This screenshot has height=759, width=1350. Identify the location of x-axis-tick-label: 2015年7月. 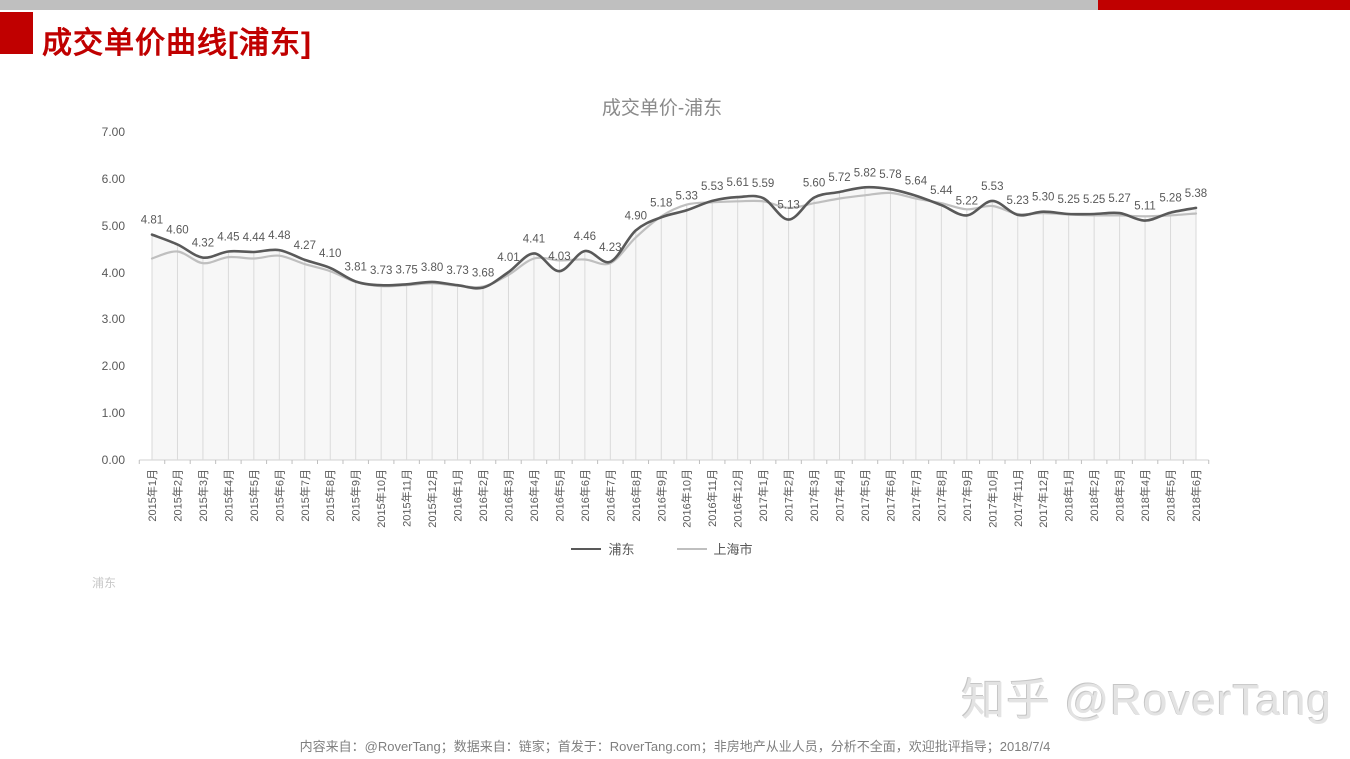
(305, 495).